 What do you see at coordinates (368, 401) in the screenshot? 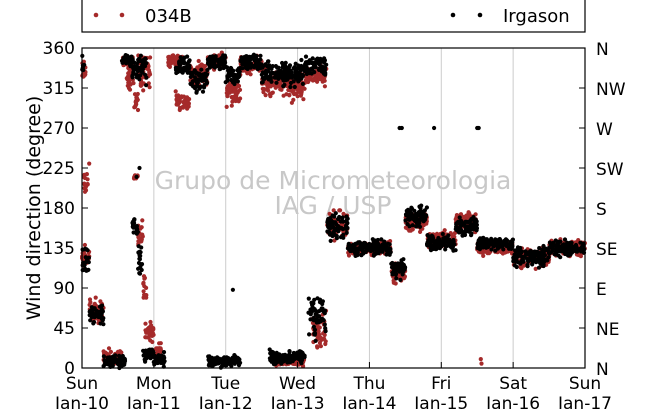
I see `x-tick-label-date: Jan-14` at bounding box center [368, 401].